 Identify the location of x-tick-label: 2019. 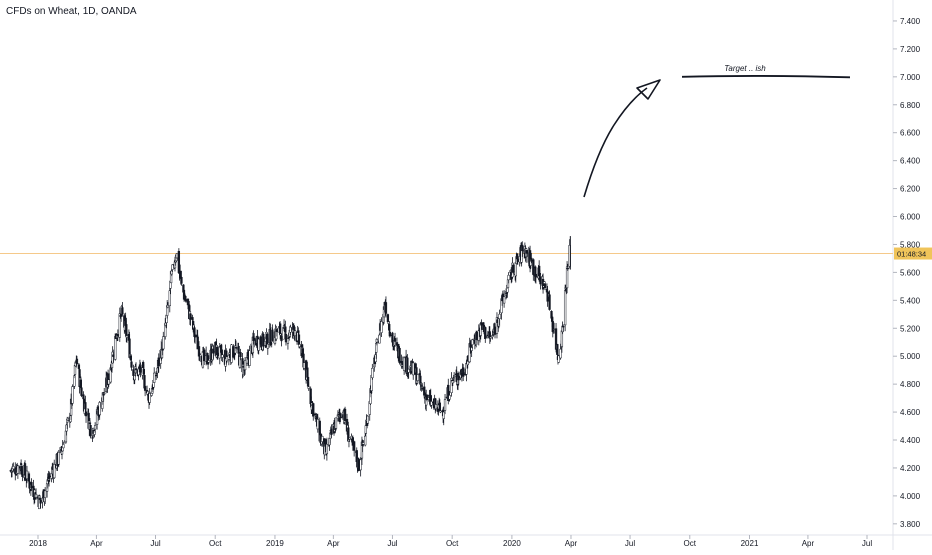
(275, 543).